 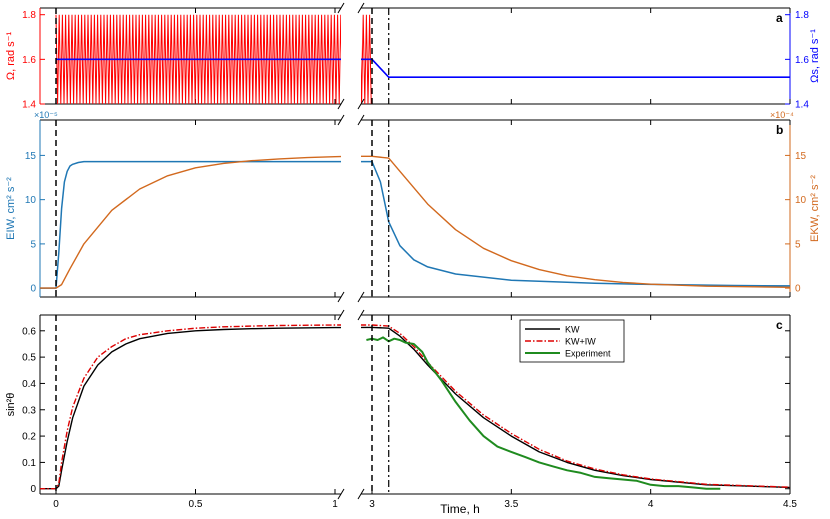 What do you see at coordinates (335, 504) in the screenshot?
I see `x-tick-label: 1` at bounding box center [335, 504].